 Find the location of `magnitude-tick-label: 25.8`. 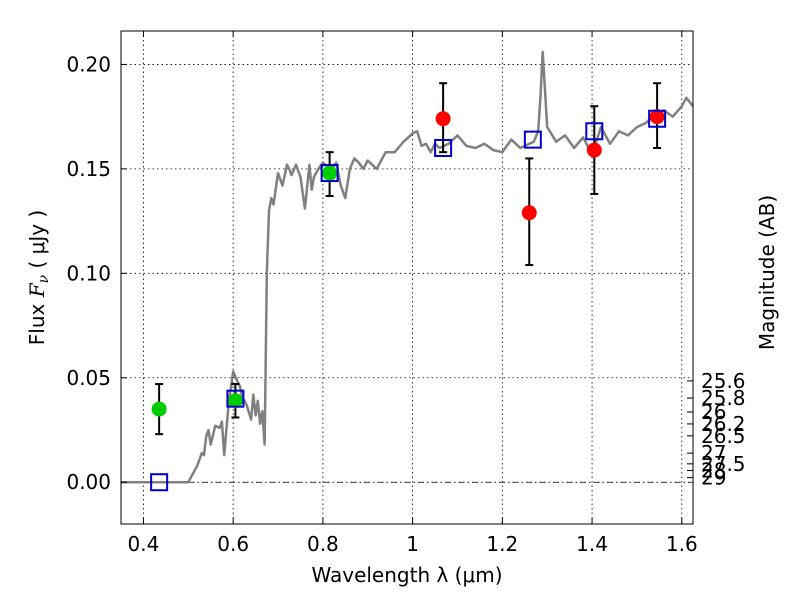

magnitude-tick-label: 25.8 is located at coordinates (723, 398).